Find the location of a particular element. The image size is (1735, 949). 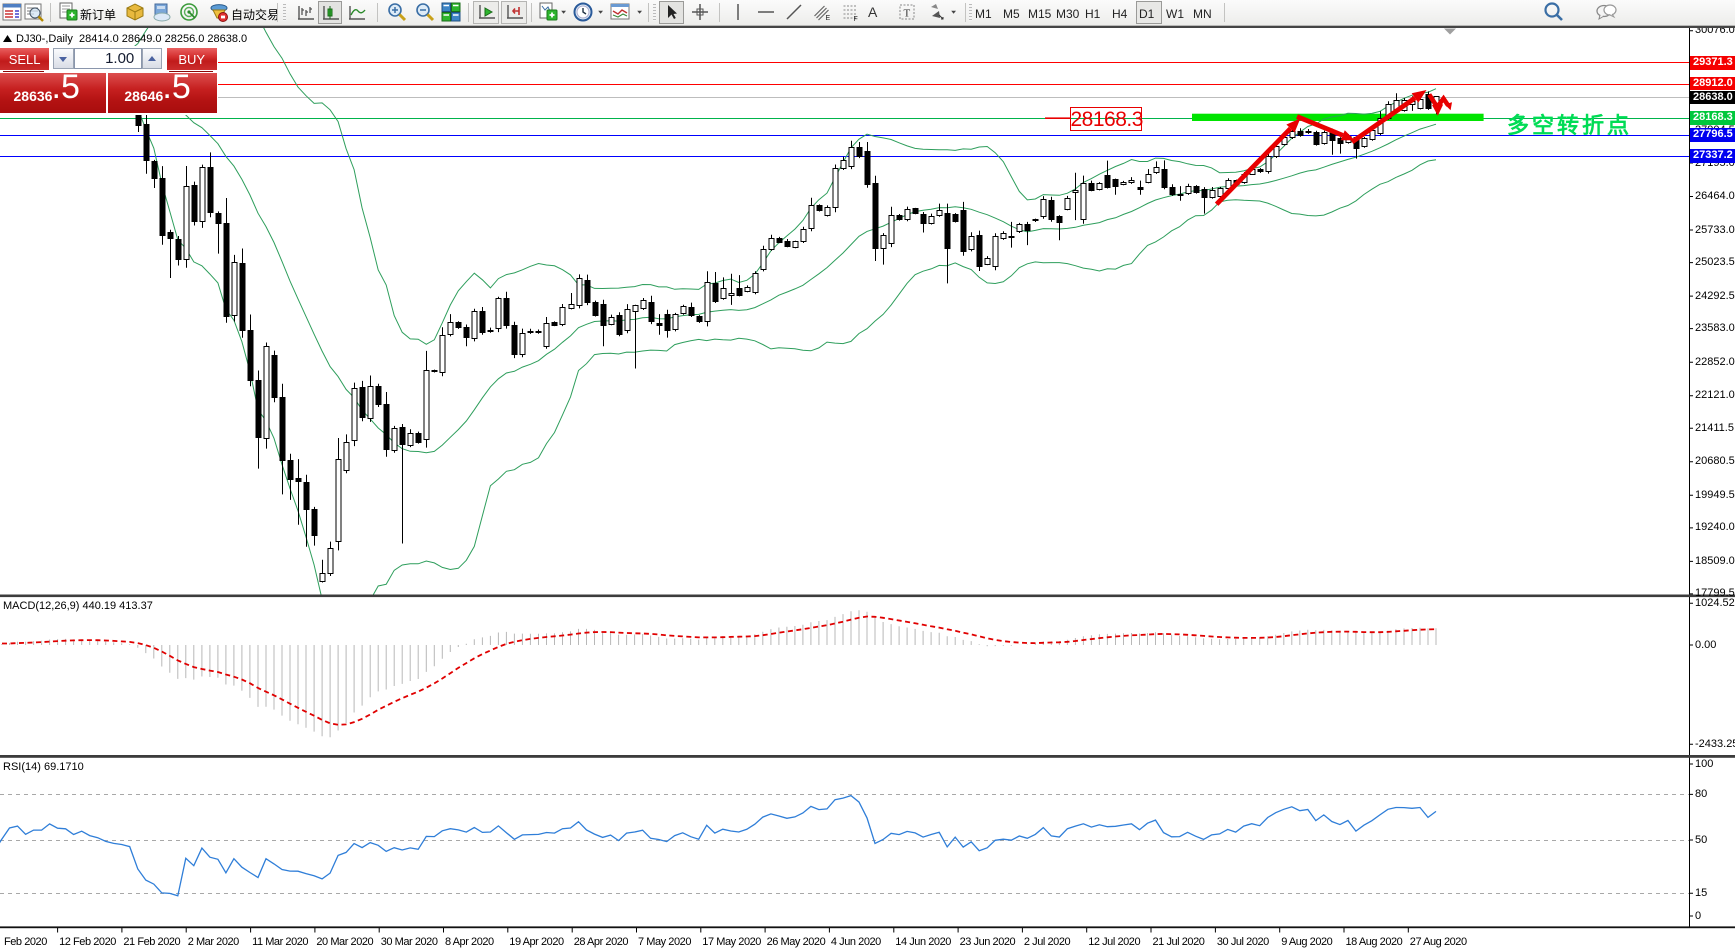

svg-text: F is located at coordinates (856, 19).